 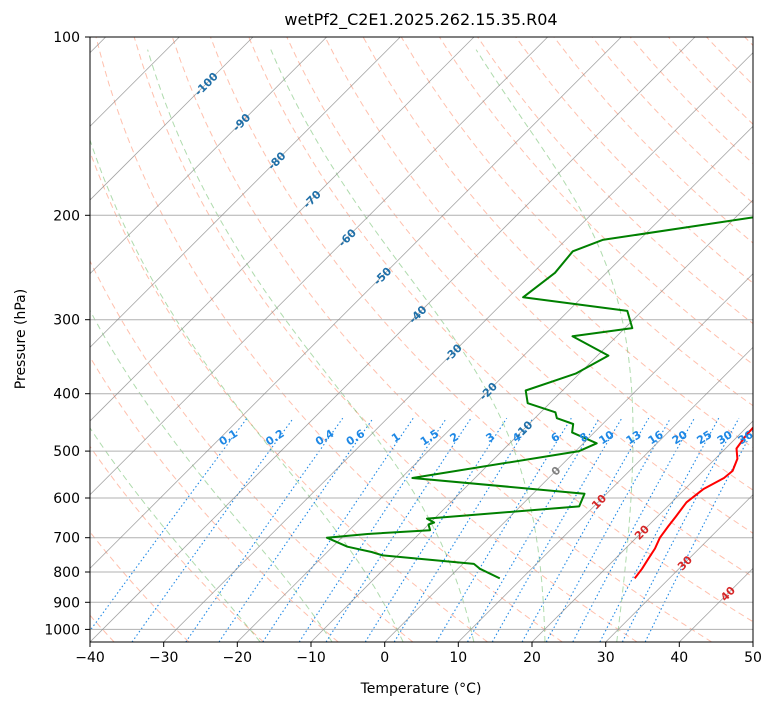 I want to click on y-tick-label: 1000, so click(x=62, y=630).